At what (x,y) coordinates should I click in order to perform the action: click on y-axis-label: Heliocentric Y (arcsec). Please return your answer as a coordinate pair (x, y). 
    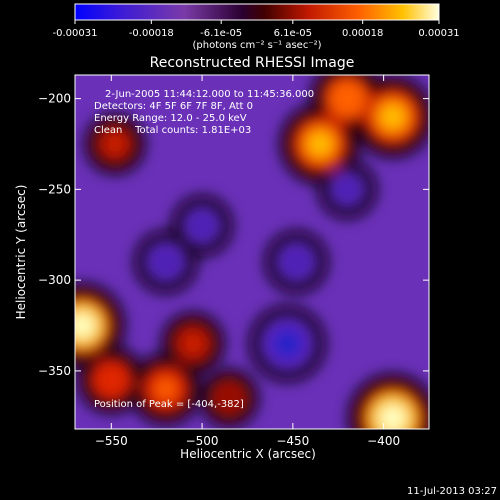
    Looking at the image, I should click on (21, 252).